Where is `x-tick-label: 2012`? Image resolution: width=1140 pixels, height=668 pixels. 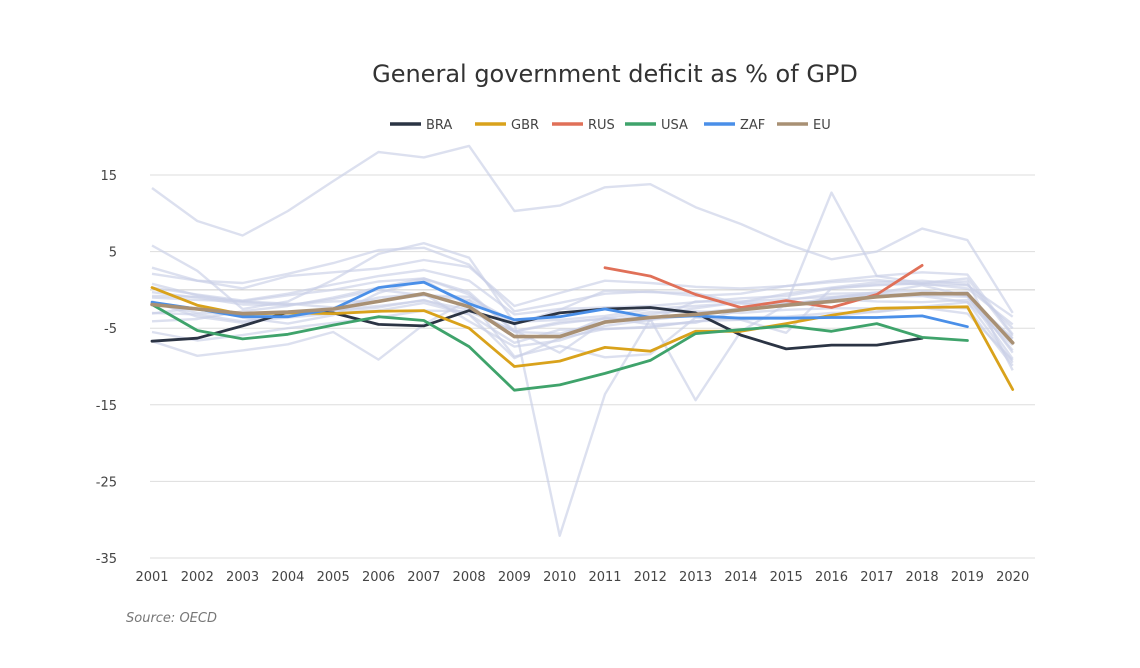 x-tick-label: 2012 is located at coordinates (650, 577).